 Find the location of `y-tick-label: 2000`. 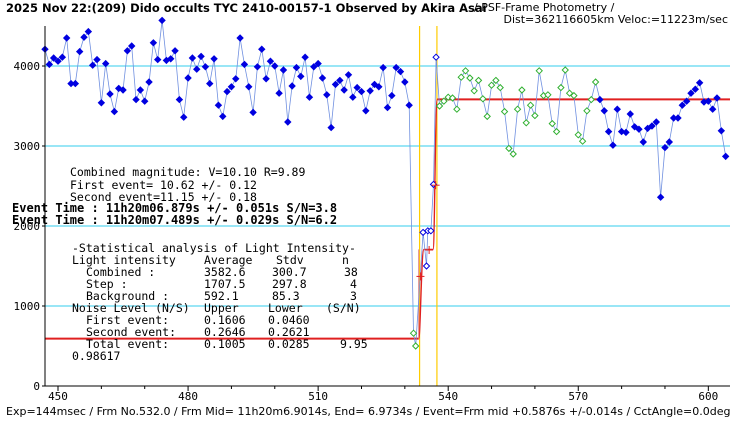

y-tick-label: 2000 is located at coordinates (27, 226).